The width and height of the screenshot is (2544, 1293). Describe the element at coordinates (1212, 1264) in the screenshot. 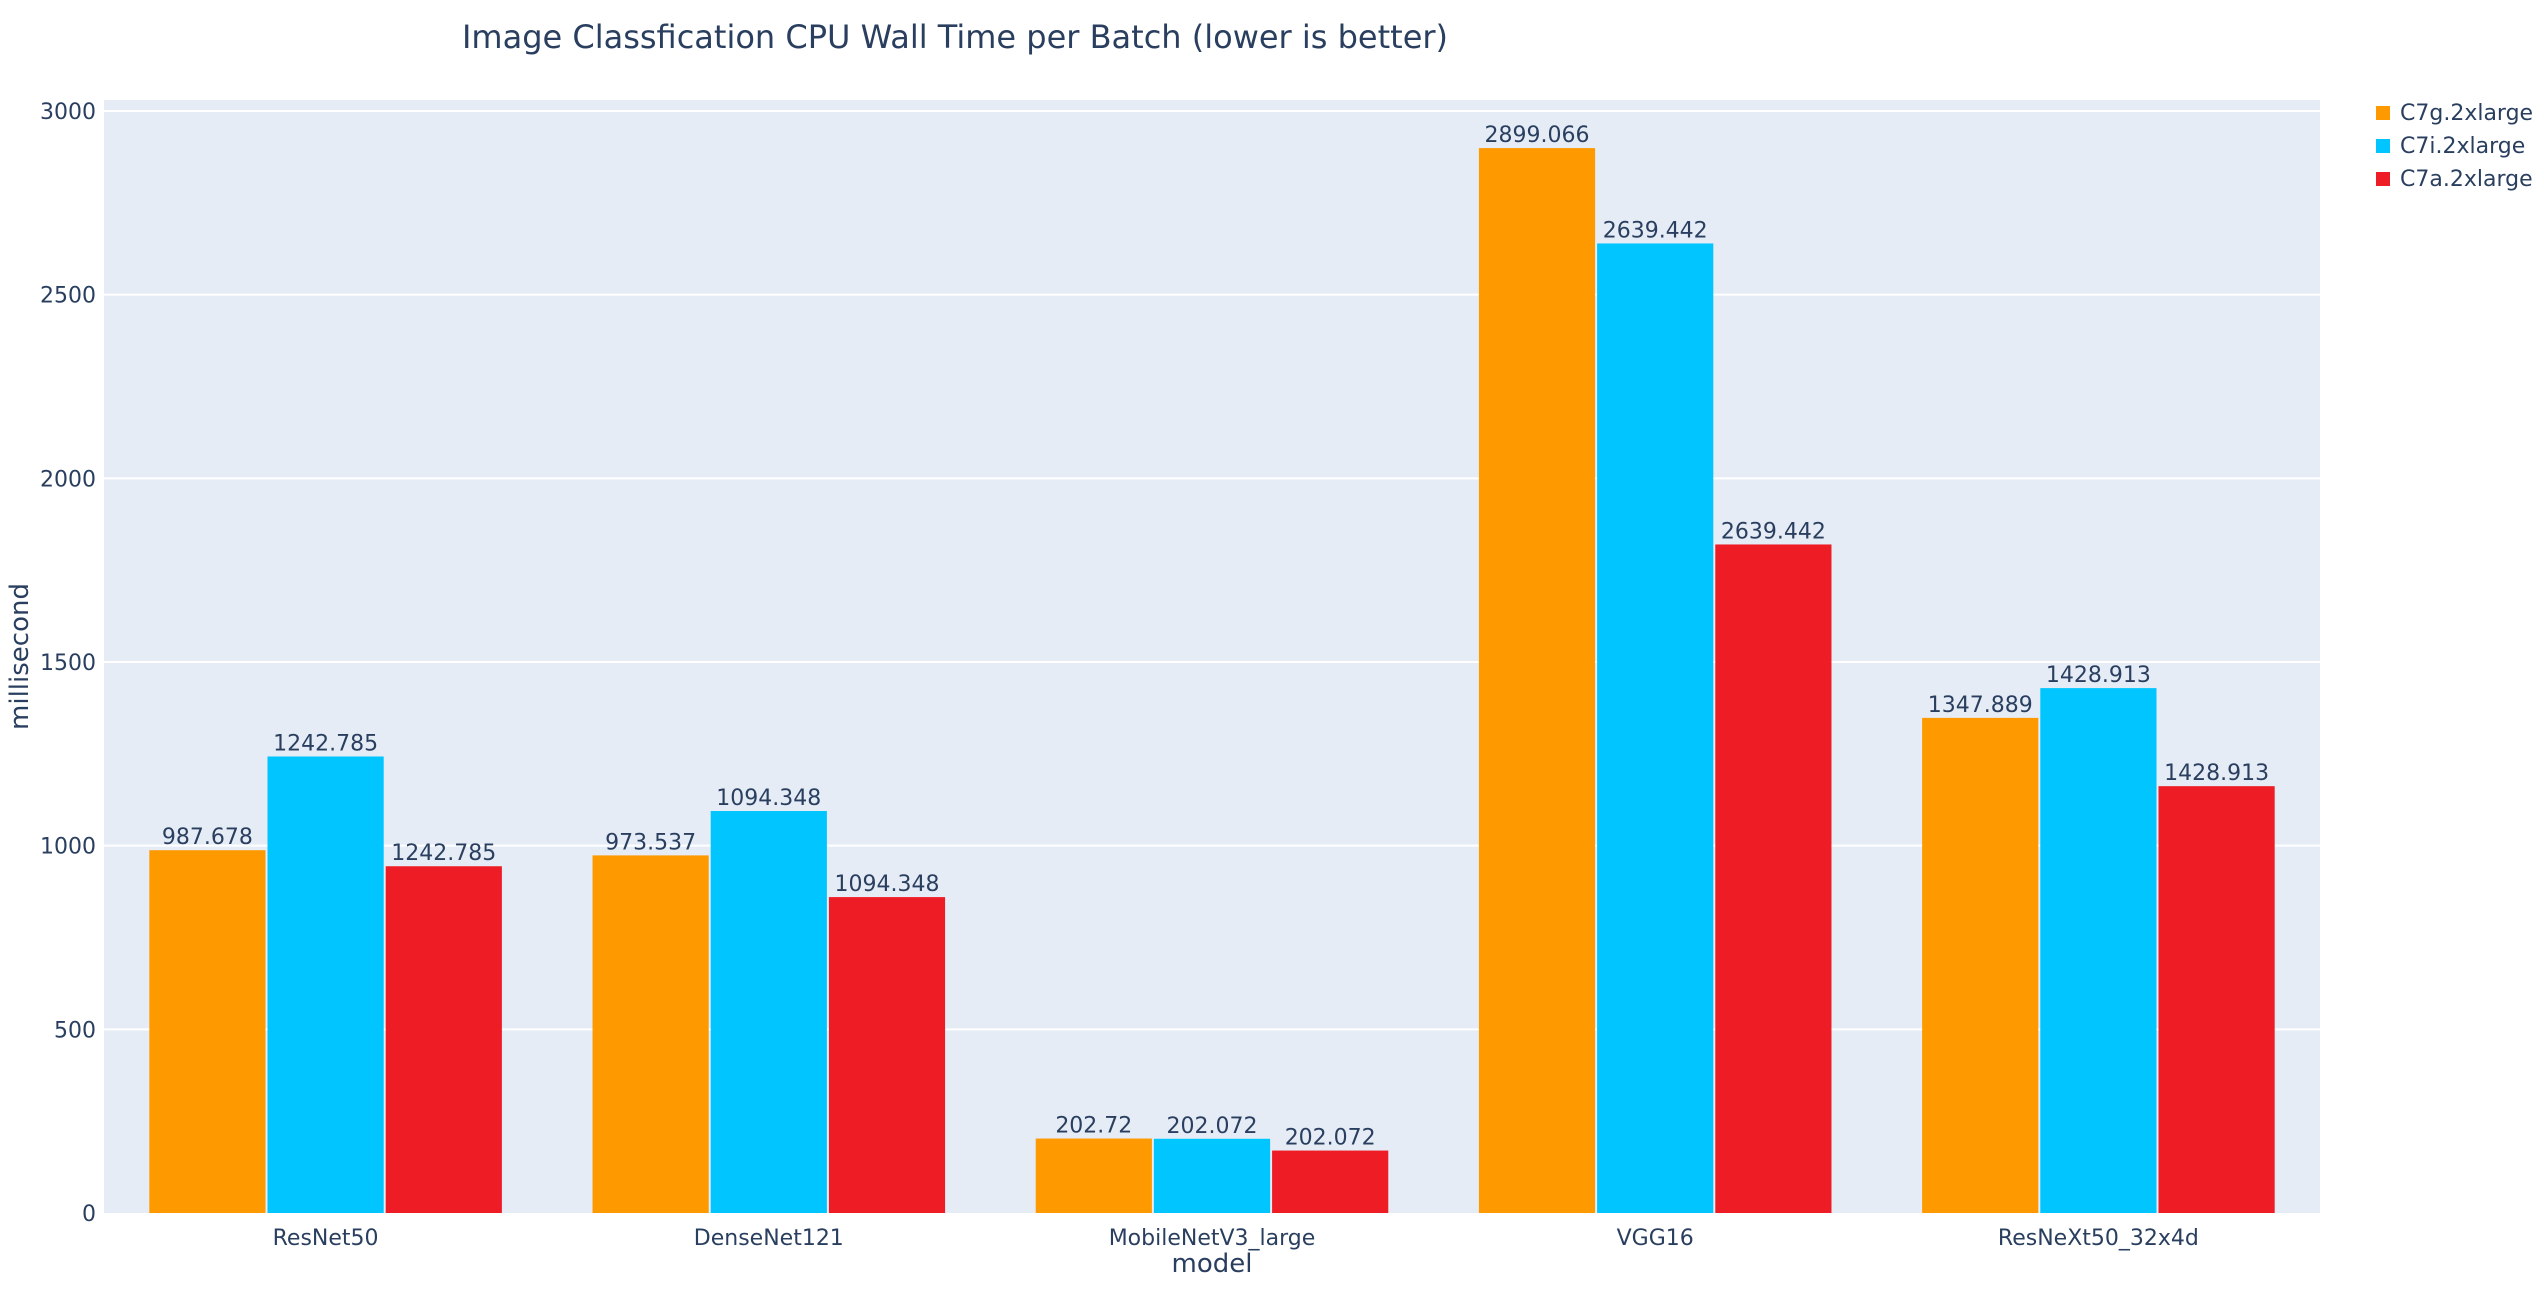

I see `x-axis-title: model` at that location.